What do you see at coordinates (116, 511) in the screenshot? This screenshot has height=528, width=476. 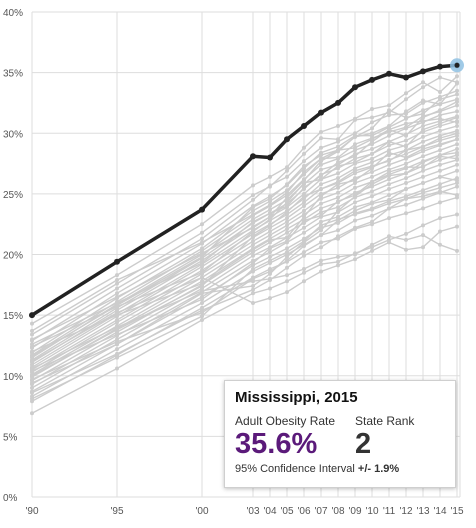 I see `x-tick-label: '95` at bounding box center [116, 511].